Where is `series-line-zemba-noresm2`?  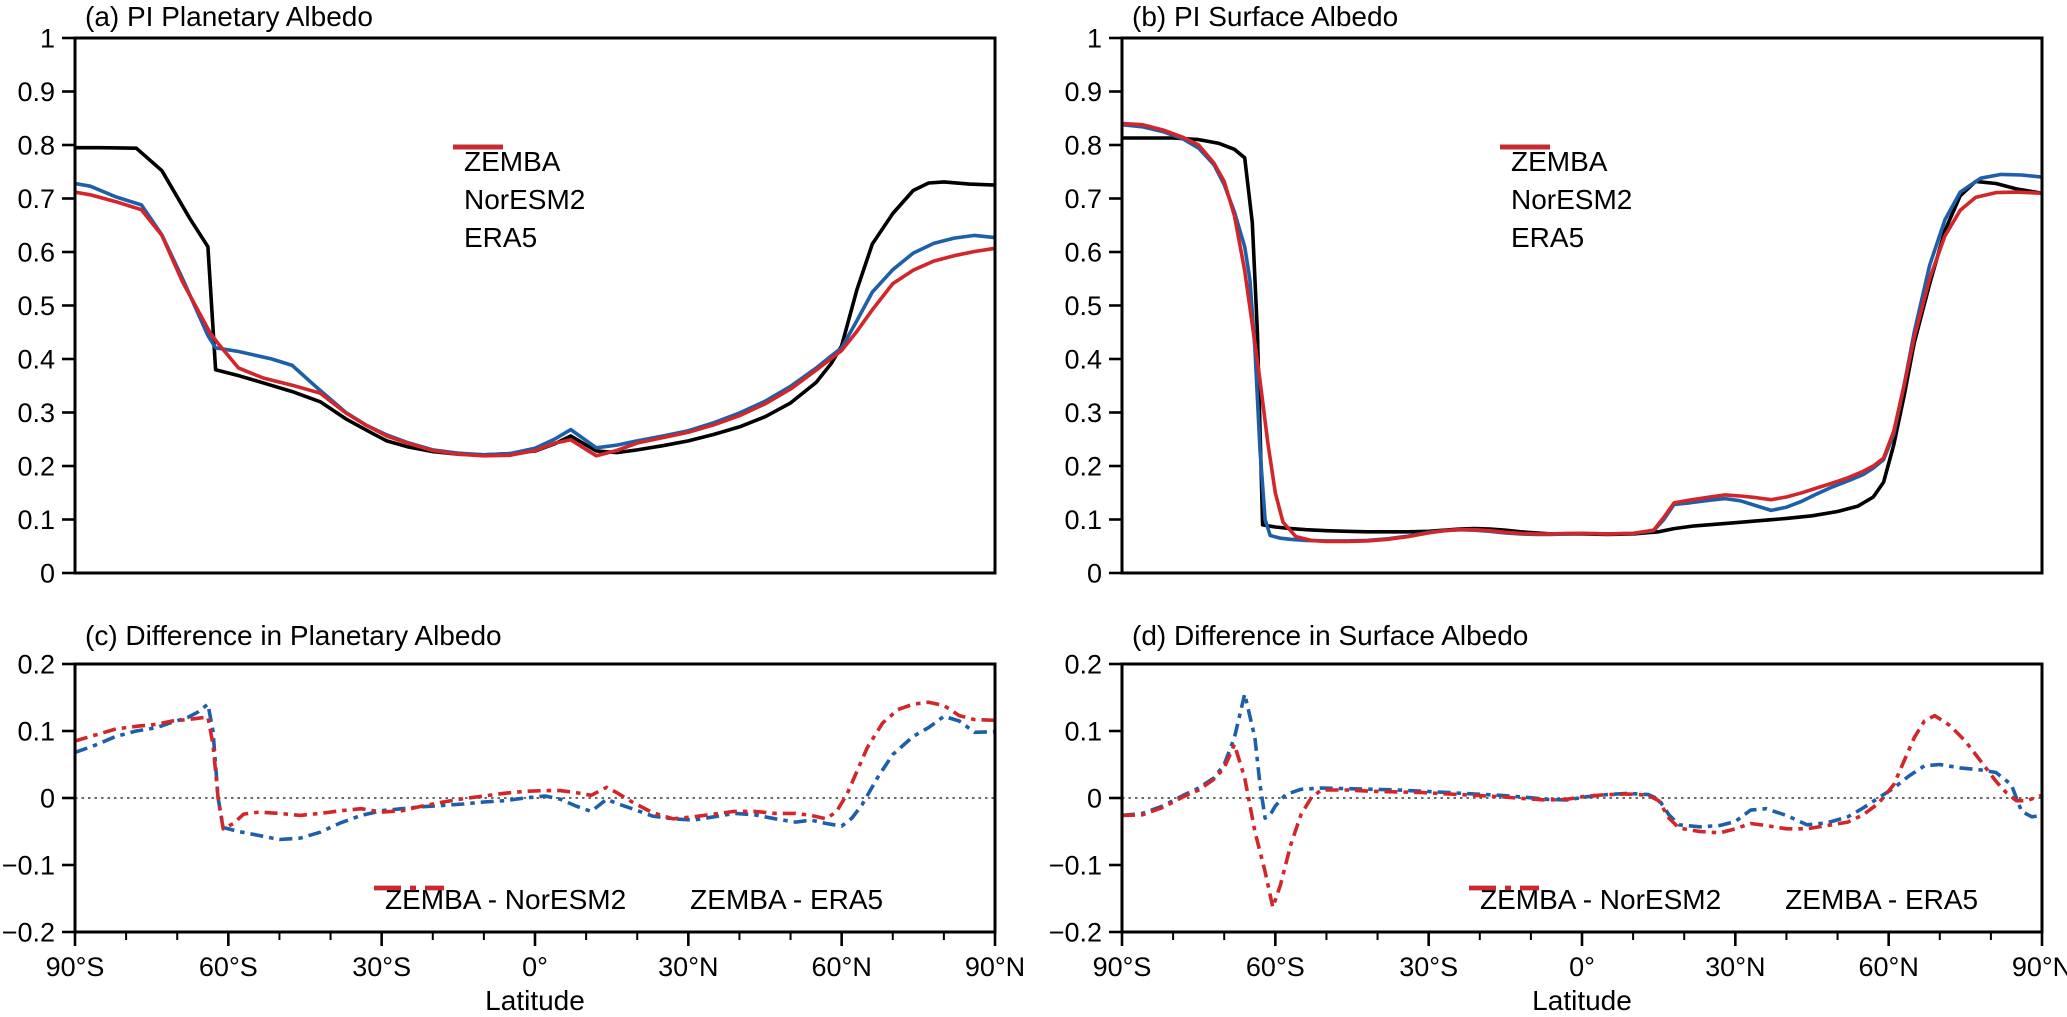
series-line-zemba-noresm2 is located at coordinates (535, 772).